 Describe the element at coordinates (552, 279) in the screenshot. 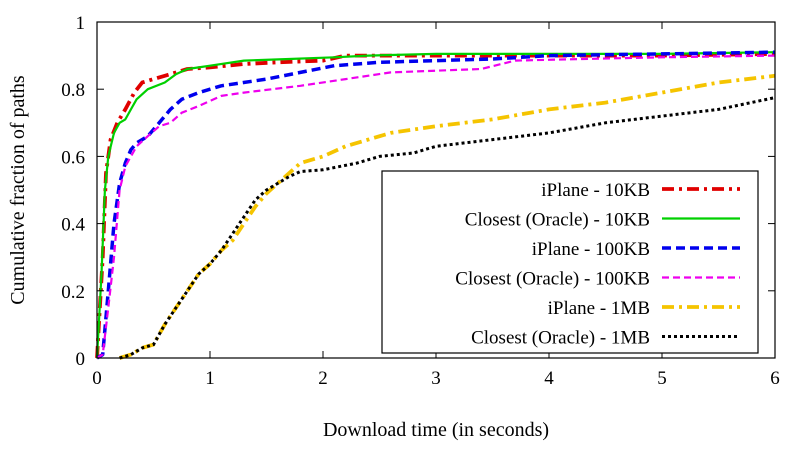

I see `legend-entry-label: Closest (Oracle) - 100KB` at that location.